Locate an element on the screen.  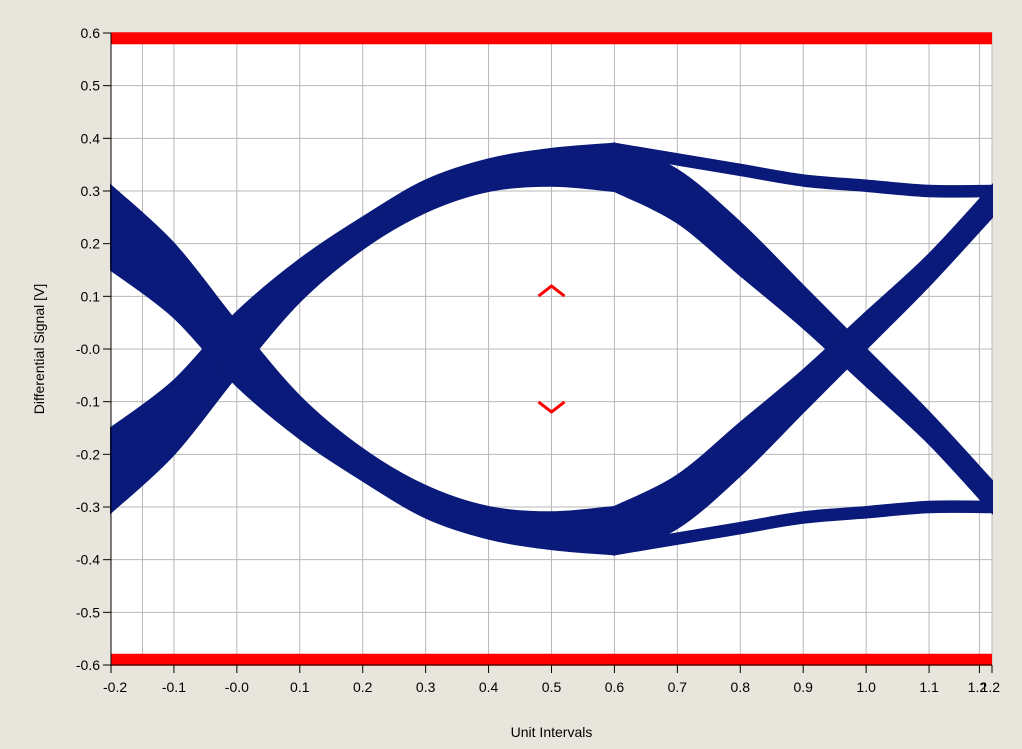
x-tick-label: 0.5 is located at coordinates (552, 687).